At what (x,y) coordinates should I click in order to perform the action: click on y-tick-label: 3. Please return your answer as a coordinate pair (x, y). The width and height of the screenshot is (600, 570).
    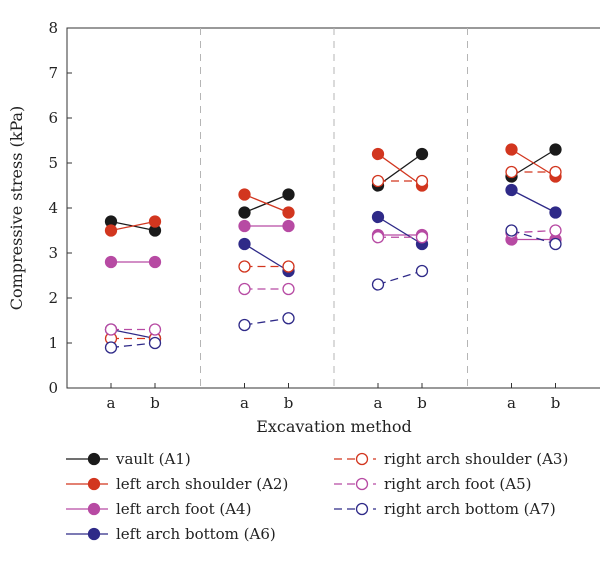
    Looking at the image, I should click on (53, 253).